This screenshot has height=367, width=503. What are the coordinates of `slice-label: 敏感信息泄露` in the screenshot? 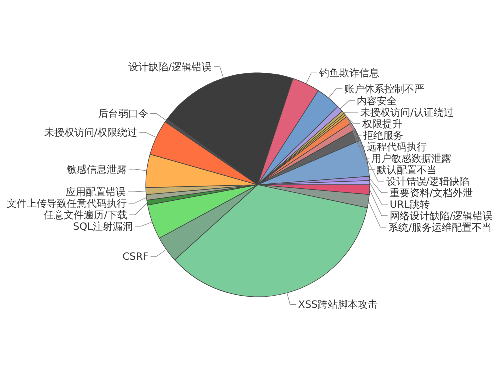 It's located at (96, 170).